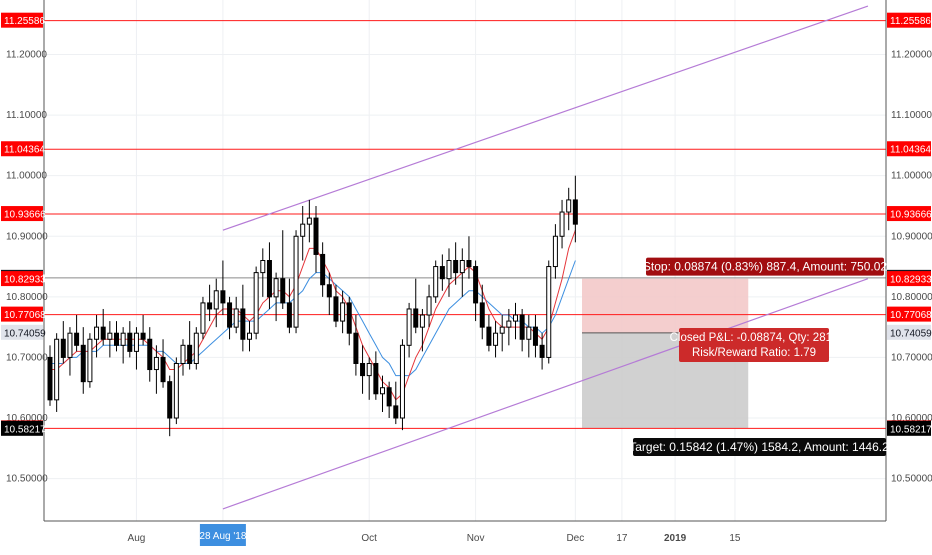  I want to click on x-tick-label: Aug, so click(137, 538).